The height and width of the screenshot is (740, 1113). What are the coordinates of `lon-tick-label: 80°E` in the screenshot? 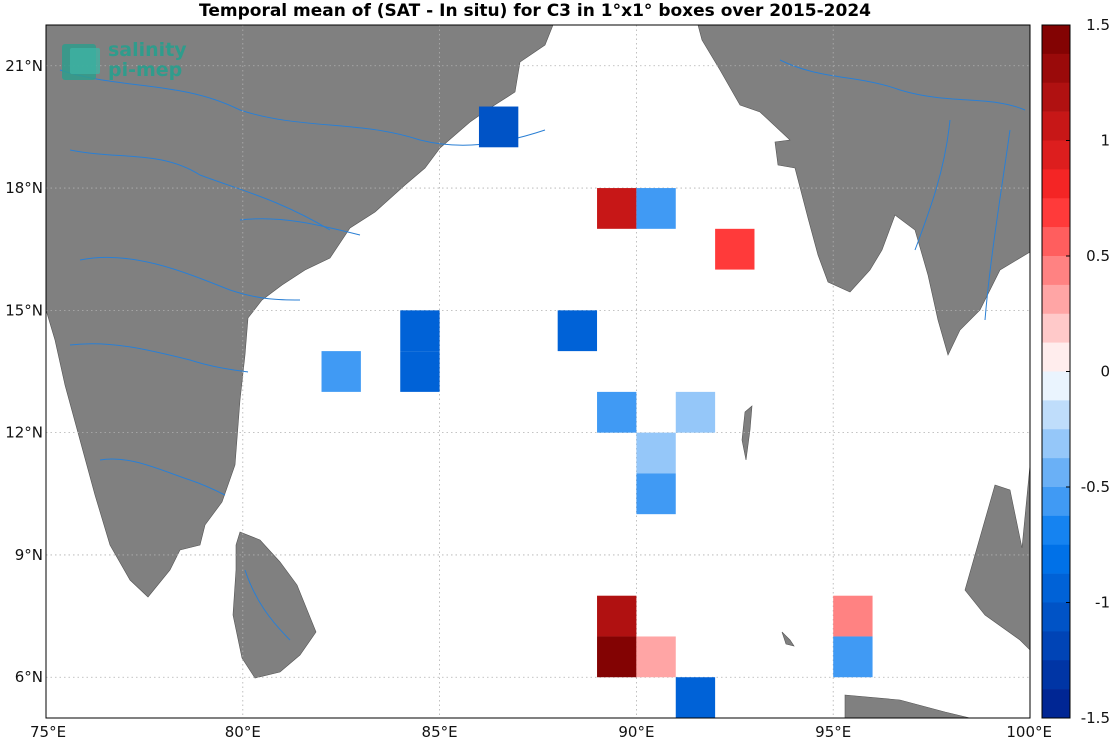 It's located at (243, 731).